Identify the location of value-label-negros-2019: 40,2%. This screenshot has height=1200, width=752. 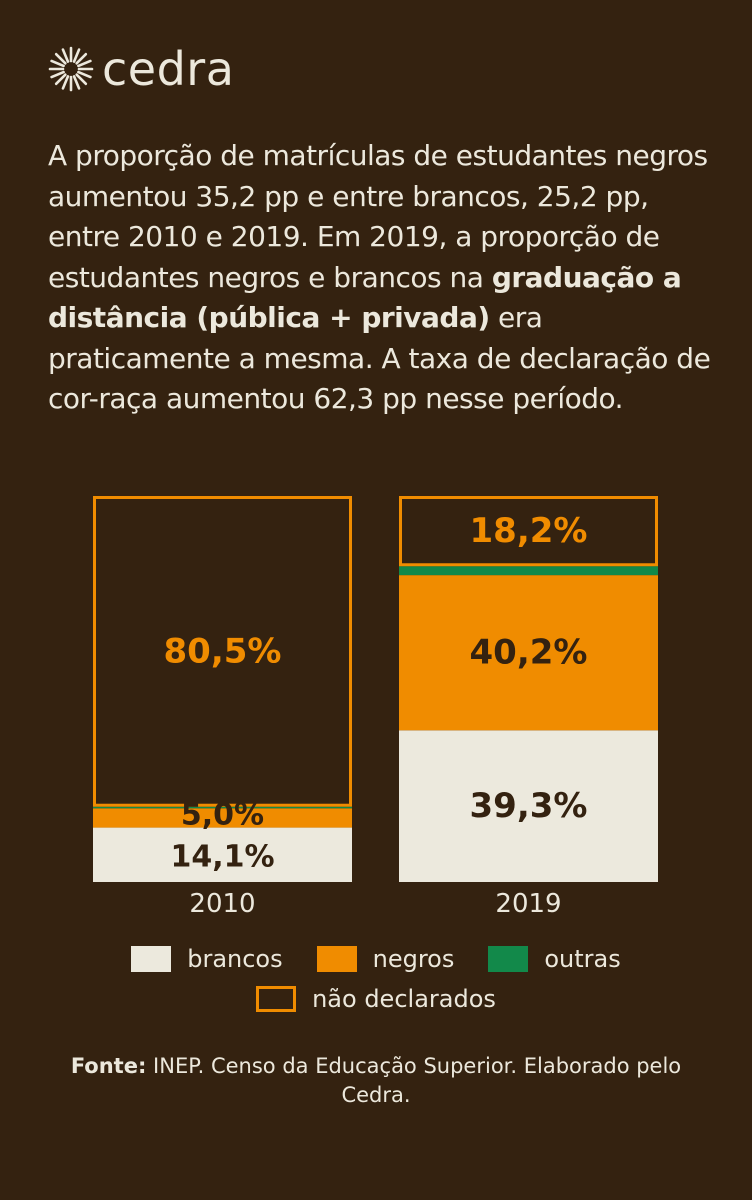
(529, 653).